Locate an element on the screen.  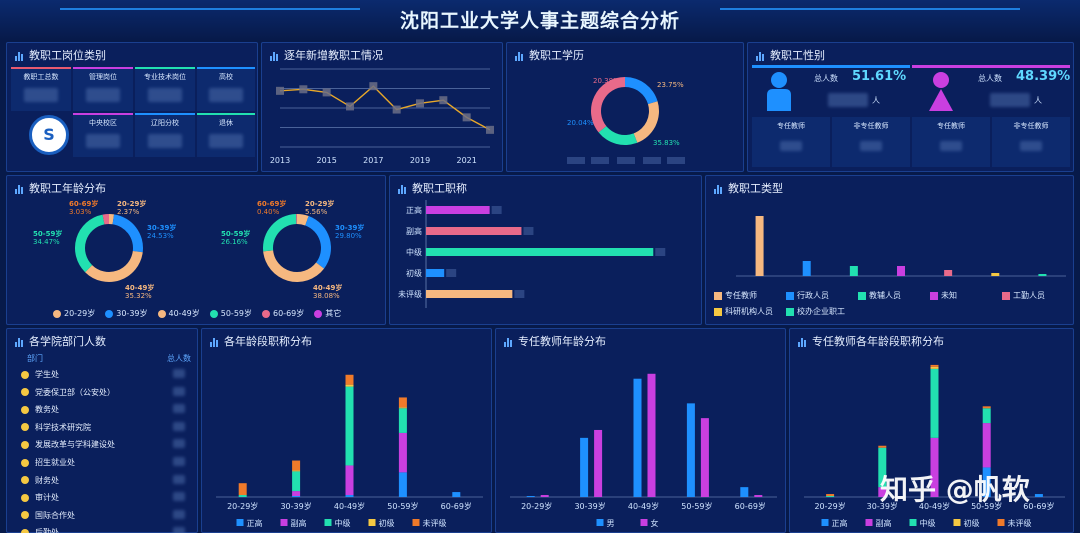
list-item: 科学技术研究院 is located at coordinates (56, 427).